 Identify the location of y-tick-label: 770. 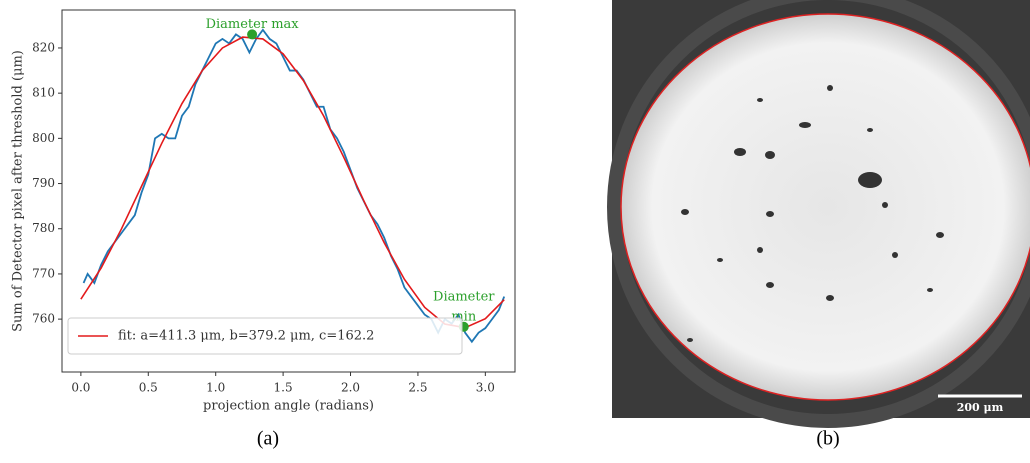
(43, 273).